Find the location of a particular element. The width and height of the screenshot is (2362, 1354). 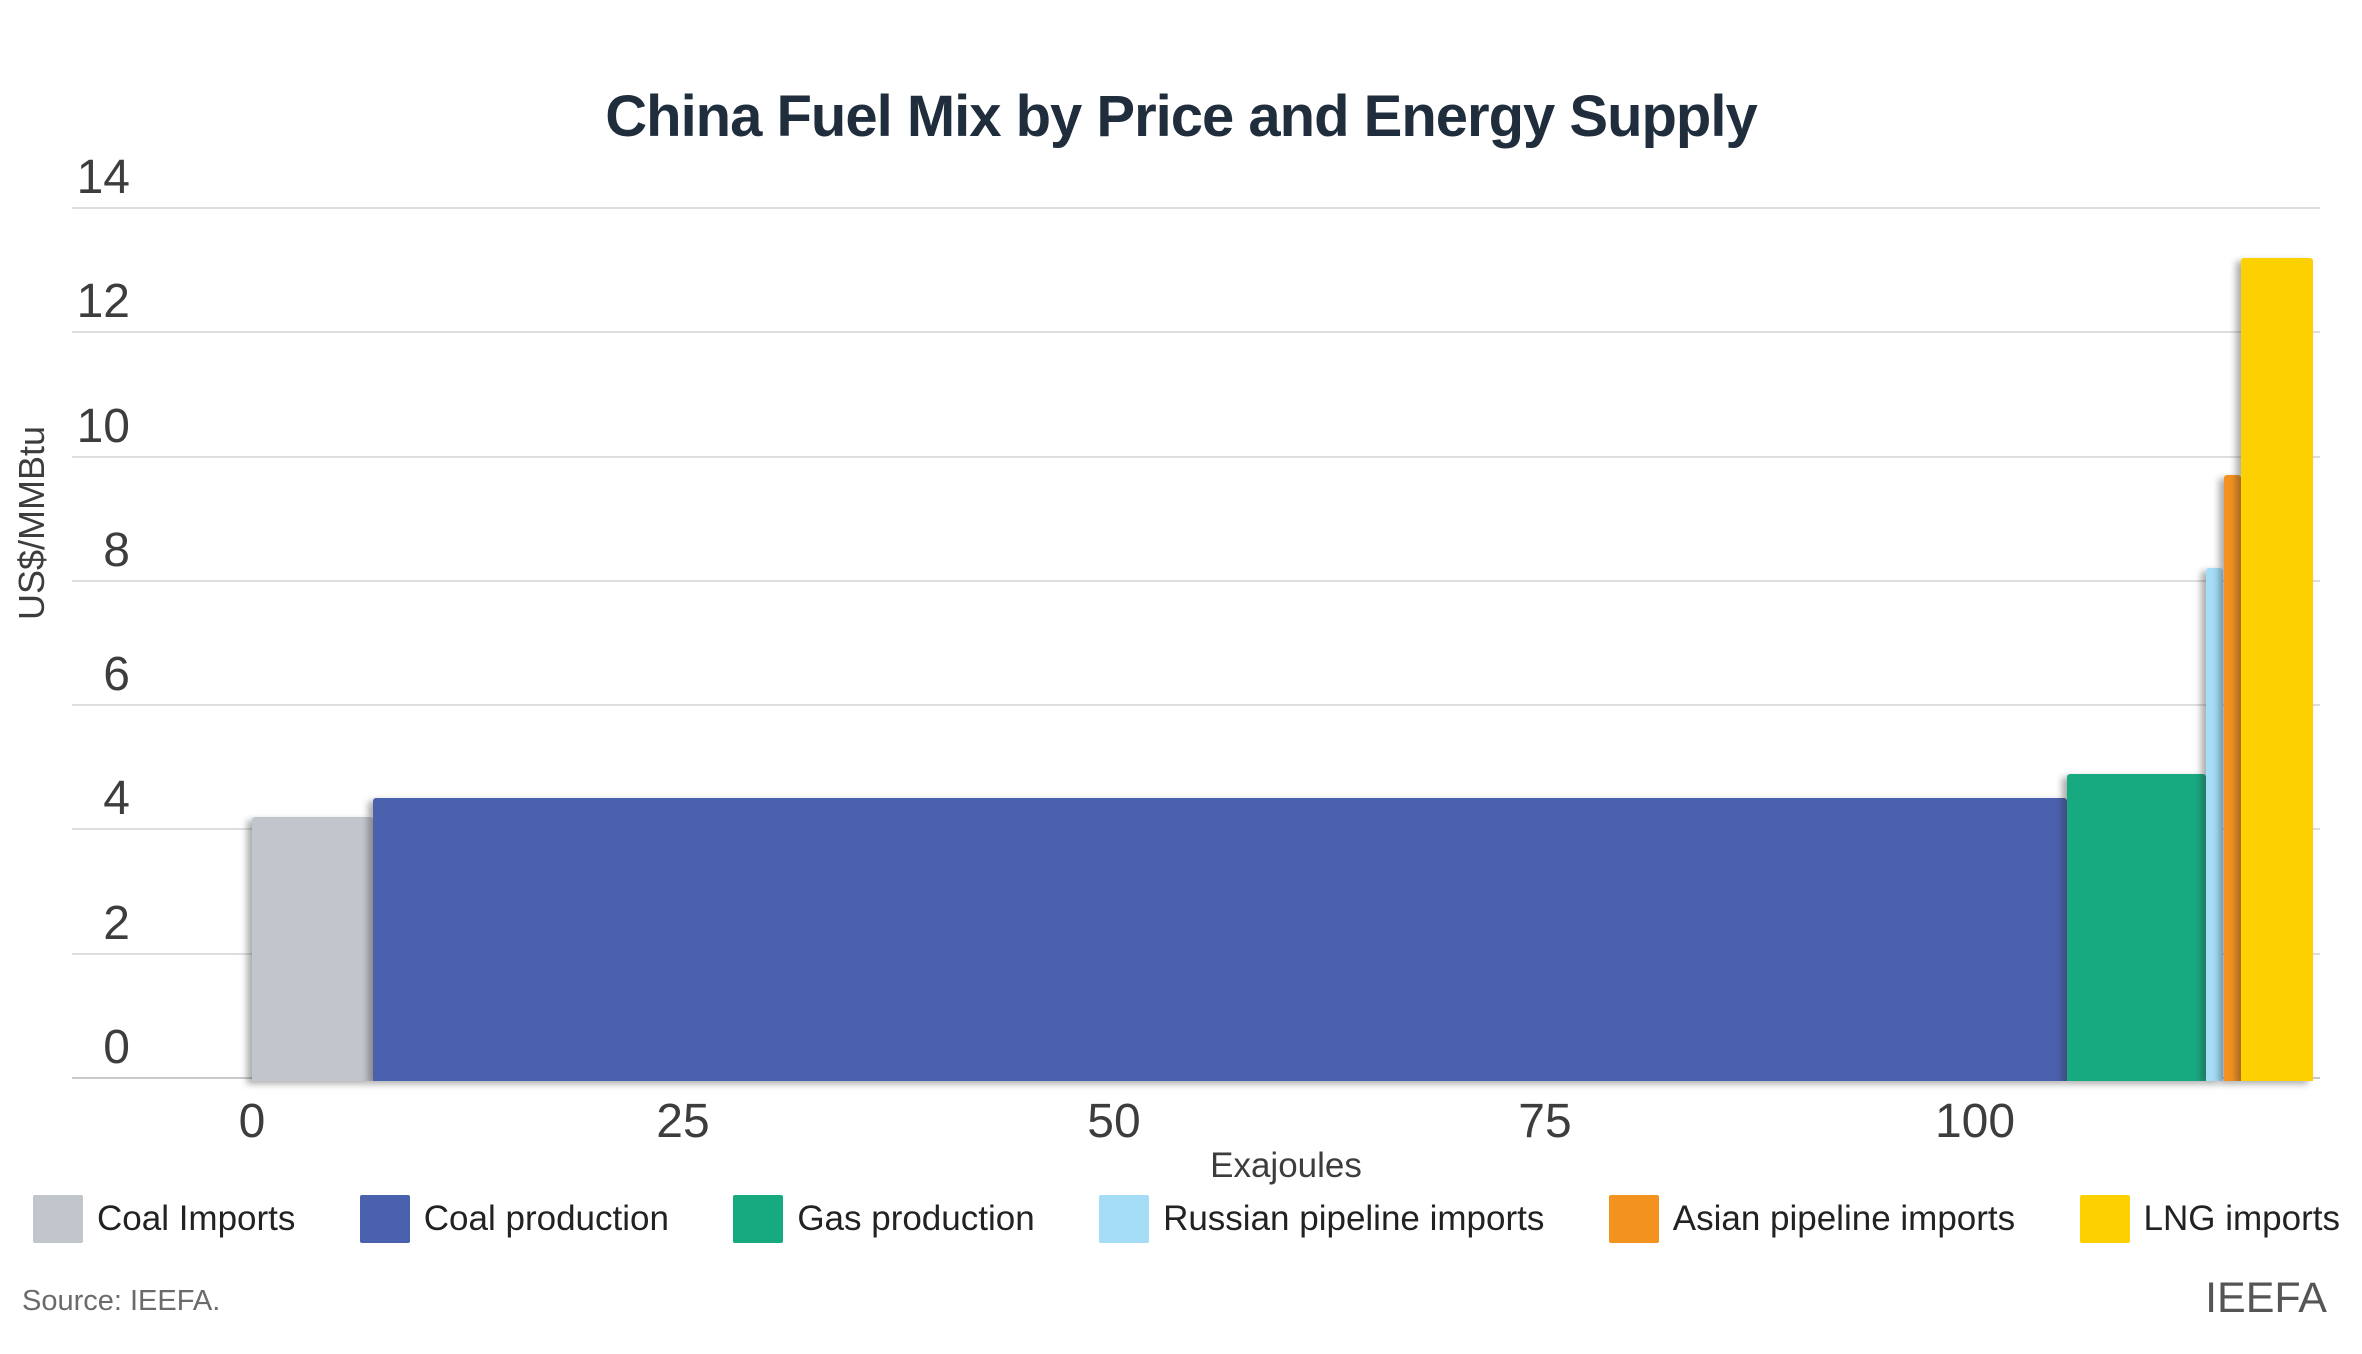

x-tick-100: 100 is located at coordinates (1975, 1121).